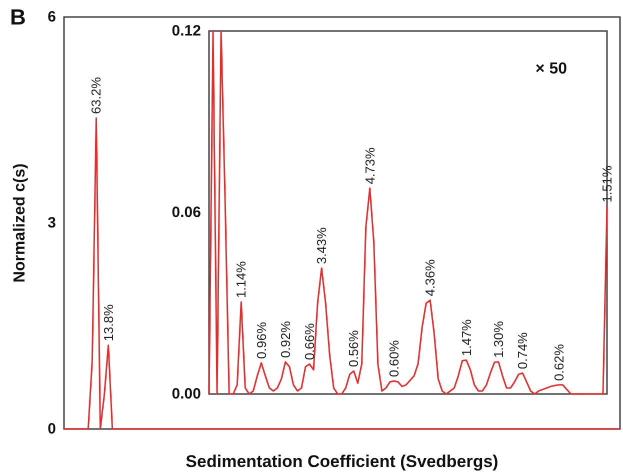 The height and width of the screenshot is (476, 623). What do you see at coordinates (466, 337) in the screenshot?
I see `annotation: 1.47%` at bounding box center [466, 337].